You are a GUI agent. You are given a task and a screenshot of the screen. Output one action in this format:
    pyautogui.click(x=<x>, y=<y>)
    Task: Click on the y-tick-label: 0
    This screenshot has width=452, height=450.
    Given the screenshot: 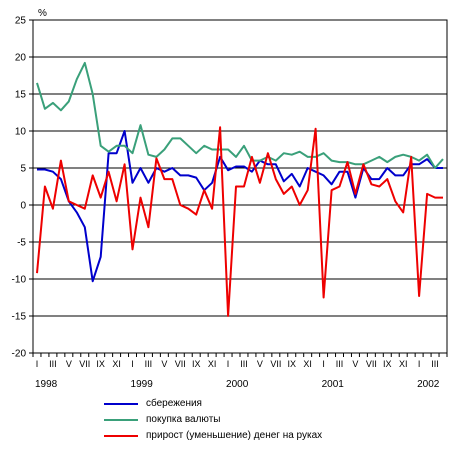 What is the action you would take?
    pyautogui.click(x=23, y=206)
    